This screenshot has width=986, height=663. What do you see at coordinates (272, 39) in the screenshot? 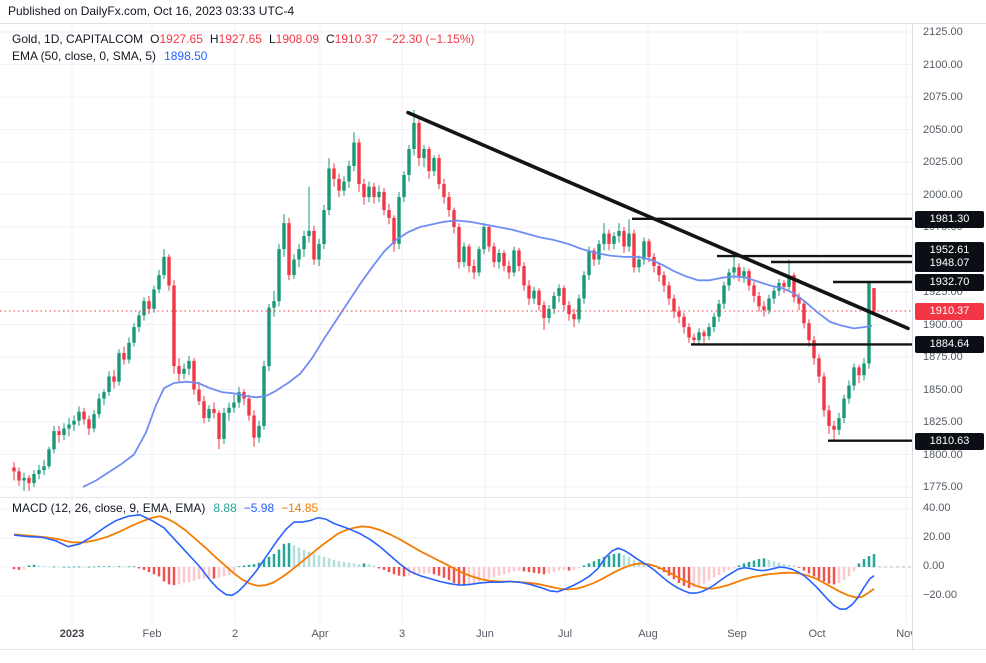
I see `low-label: L` at bounding box center [272, 39].